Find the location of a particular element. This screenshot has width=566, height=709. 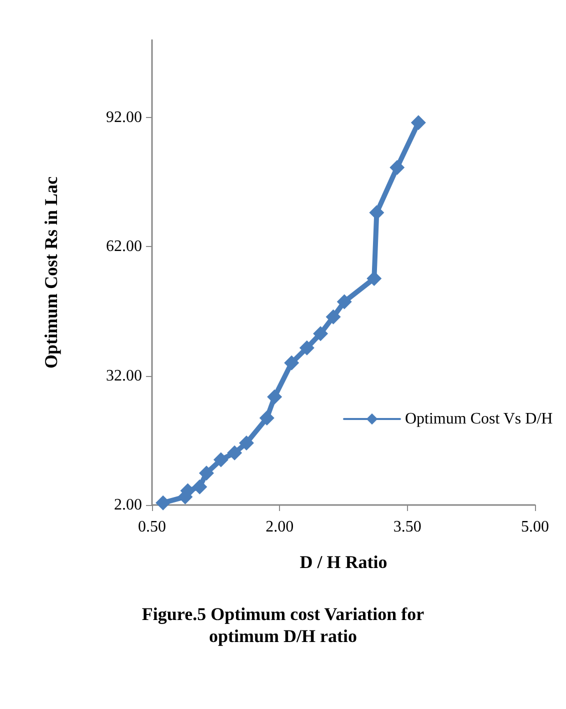

y-tick-label: 2.00 is located at coordinates (128, 505).